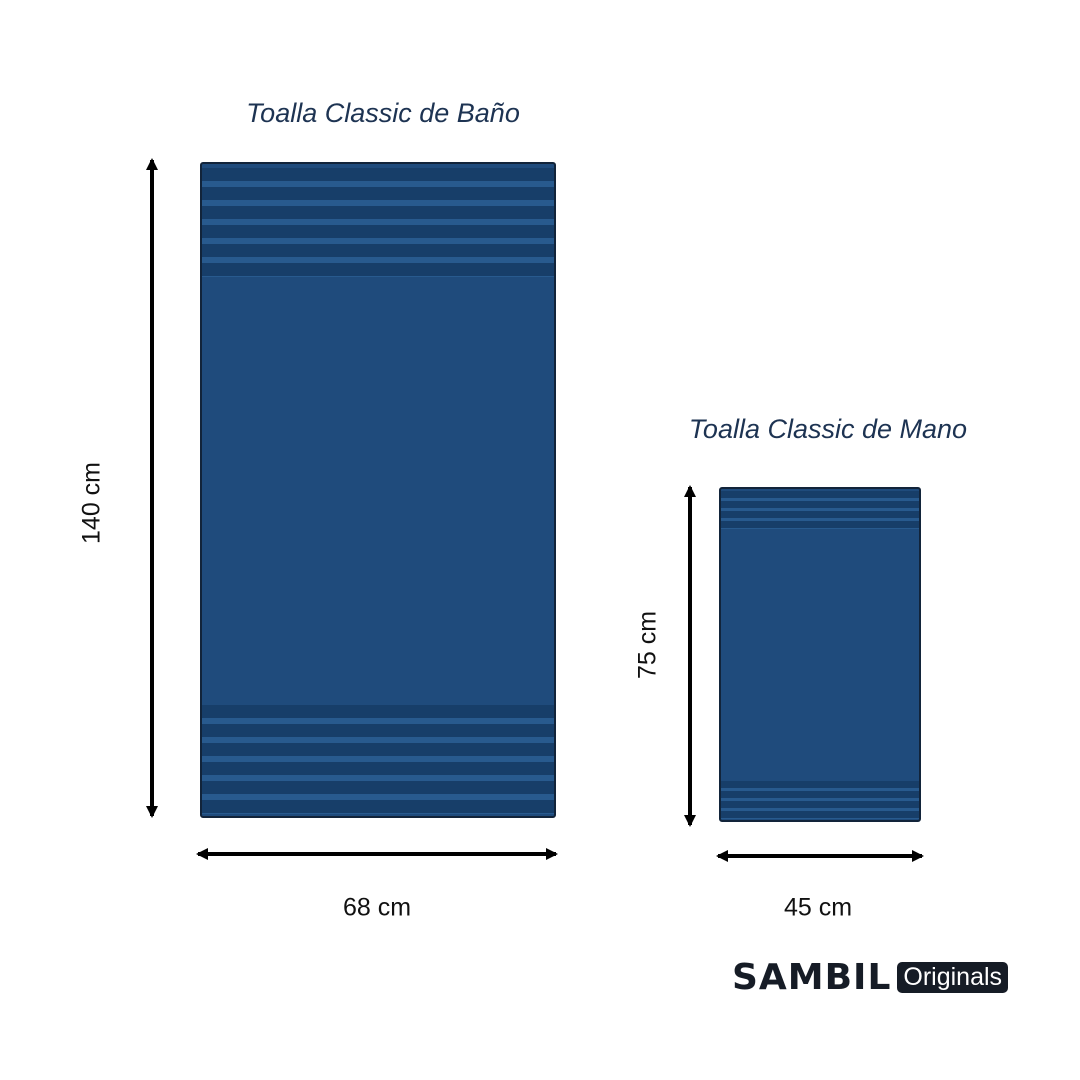 This screenshot has height=1080, width=1080. What do you see at coordinates (91, 503) in the screenshot?
I see `bath-height-label: 140 cm` at bounding box center [91, 503].